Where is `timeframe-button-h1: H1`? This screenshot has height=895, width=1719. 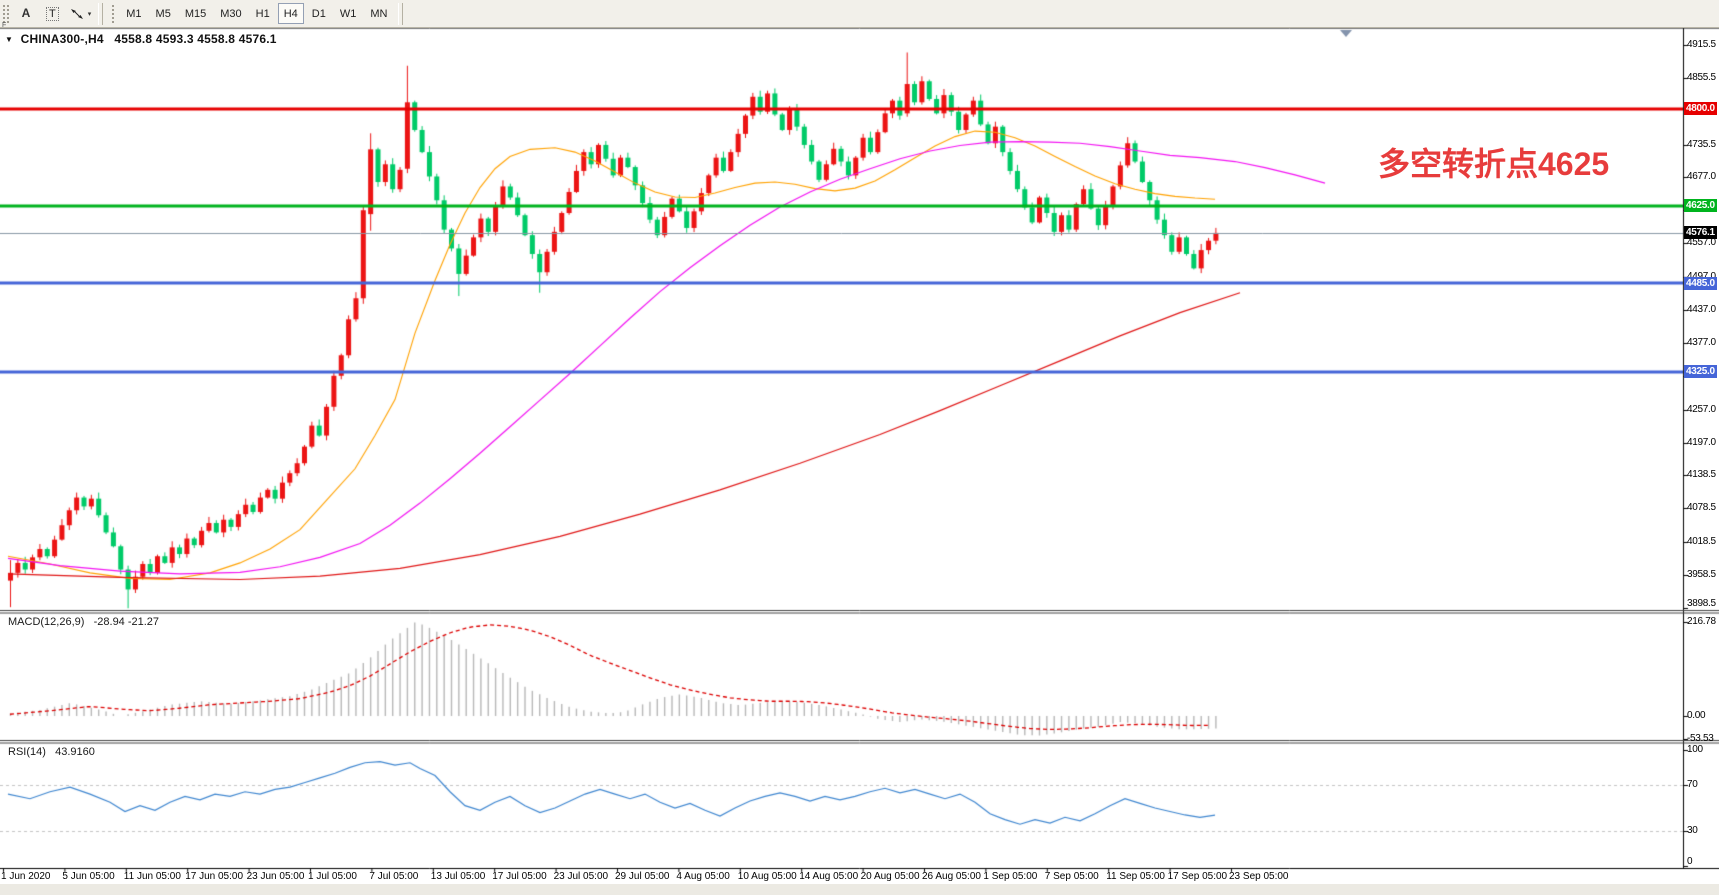
timeframe-button-h1: H1 is located at coordinates (263, 13).